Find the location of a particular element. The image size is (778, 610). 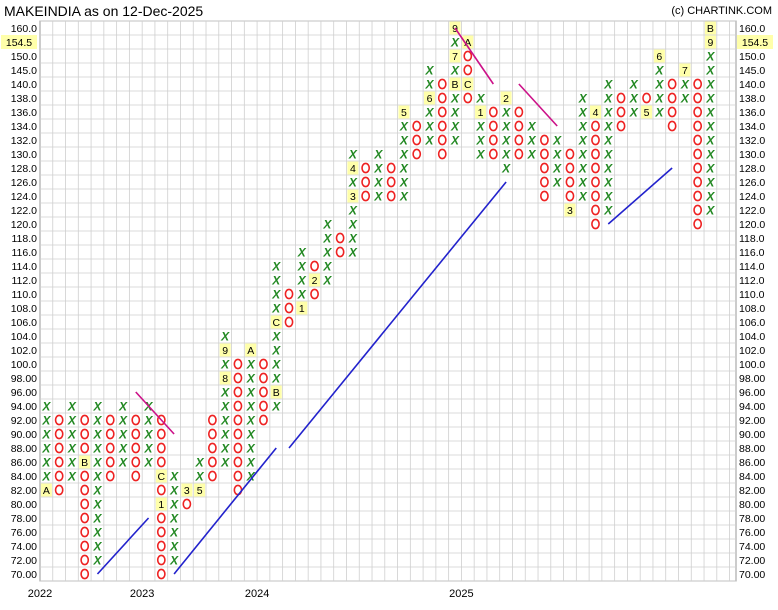

y-tick-label-left: 145.0 is located at coordinates (24, 71).